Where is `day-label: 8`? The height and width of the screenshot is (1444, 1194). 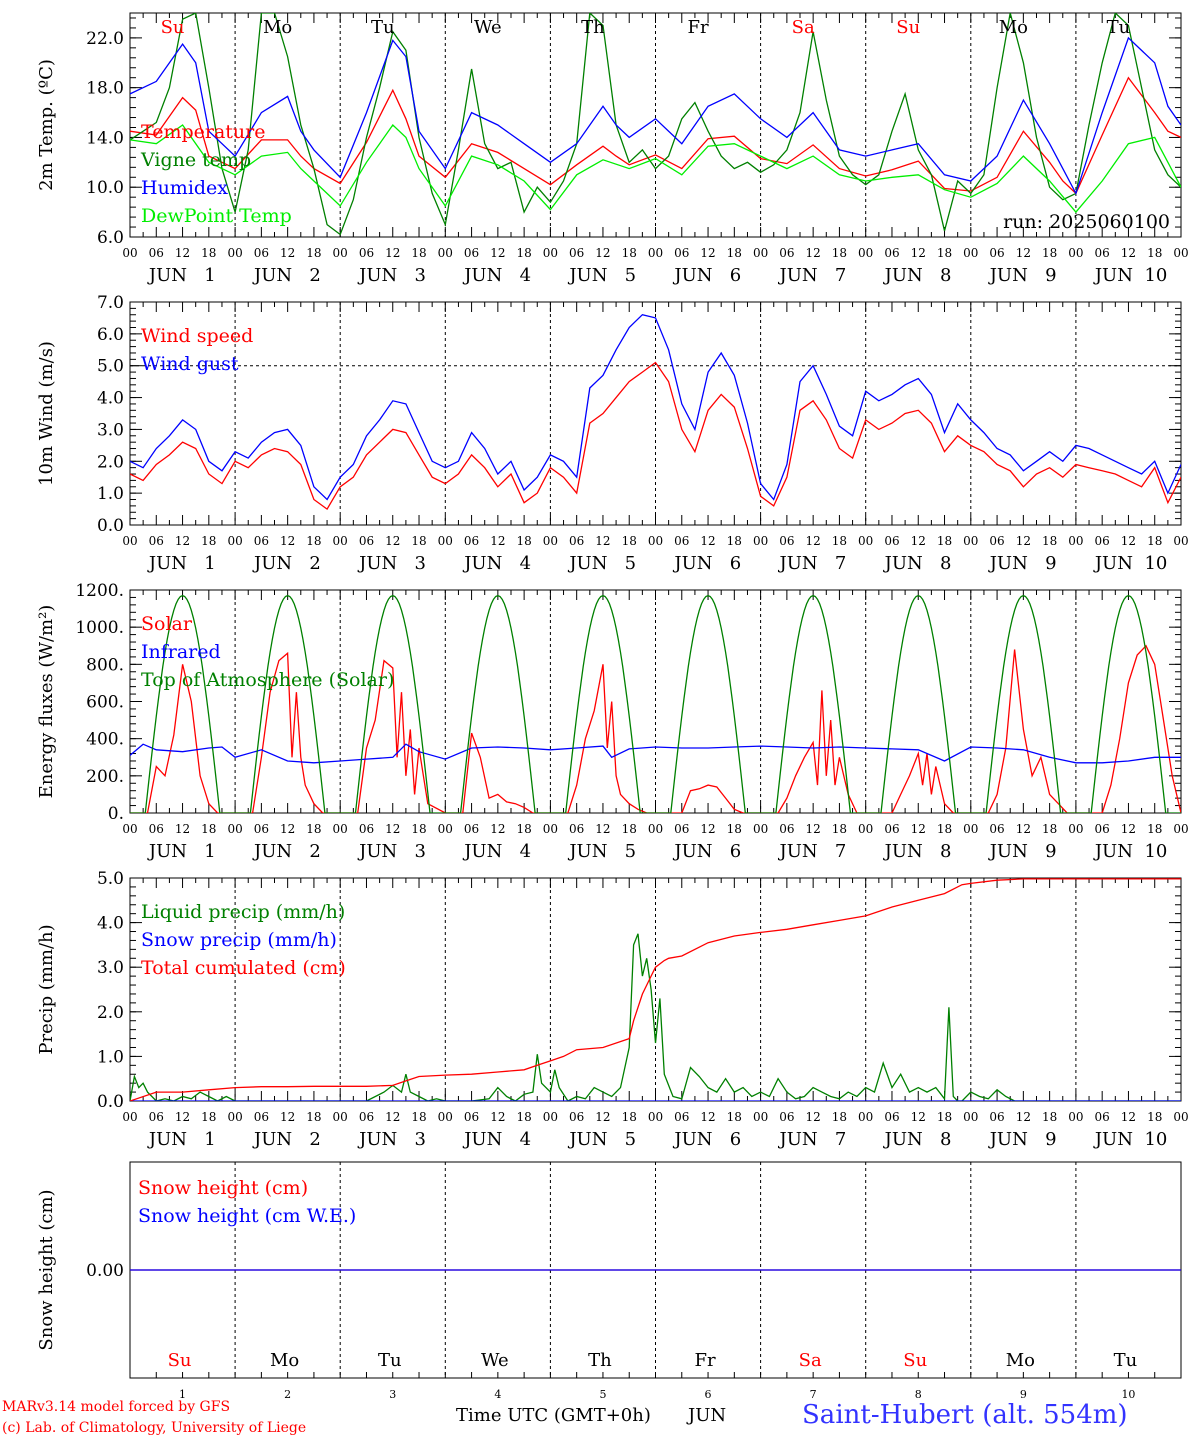
day-label: 8 is located at coordinates (945, 851).